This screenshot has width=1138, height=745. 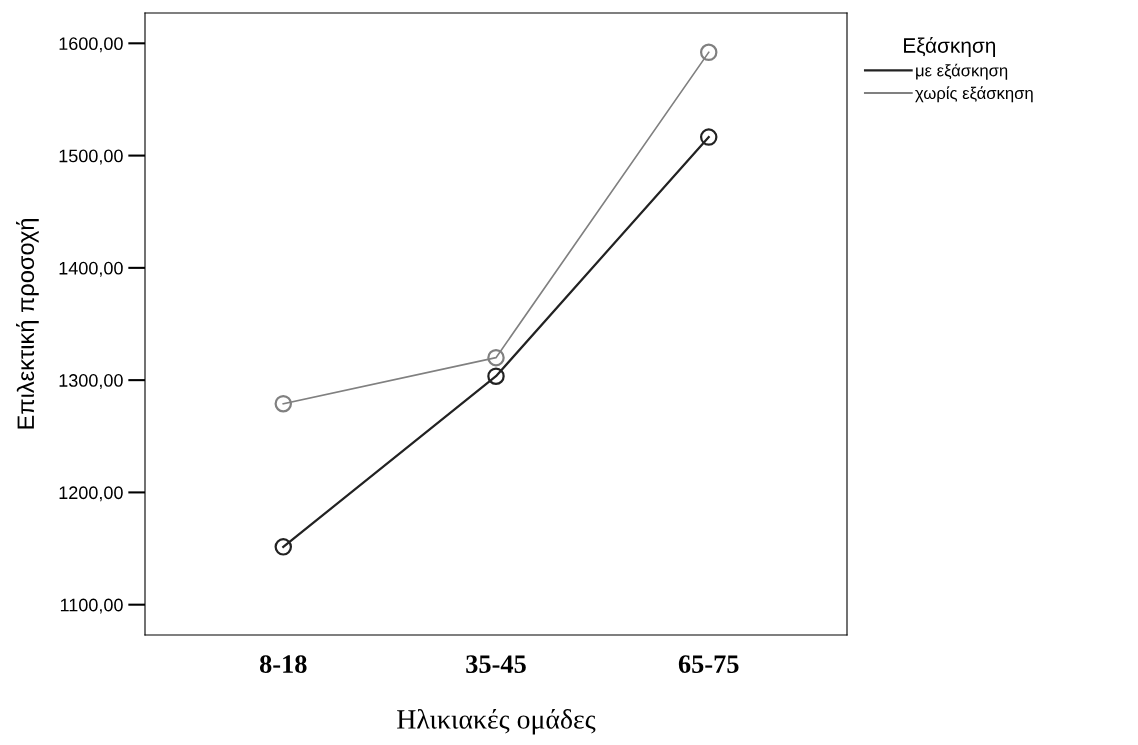 What do you see at coordinates (91, 45) in the screenshot?
I see `y-tick-label: 1600,00` at bounding box center [91, 45].